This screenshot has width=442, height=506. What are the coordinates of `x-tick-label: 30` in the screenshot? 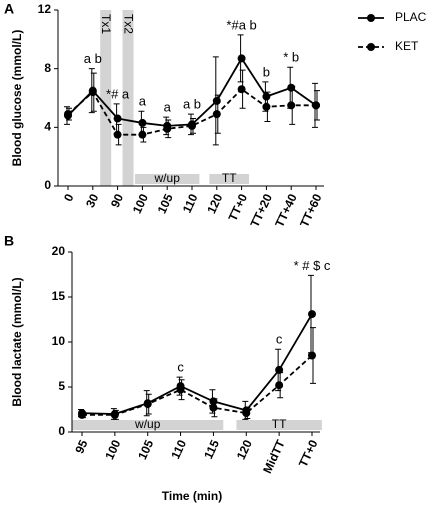 It's located at (92, 200).